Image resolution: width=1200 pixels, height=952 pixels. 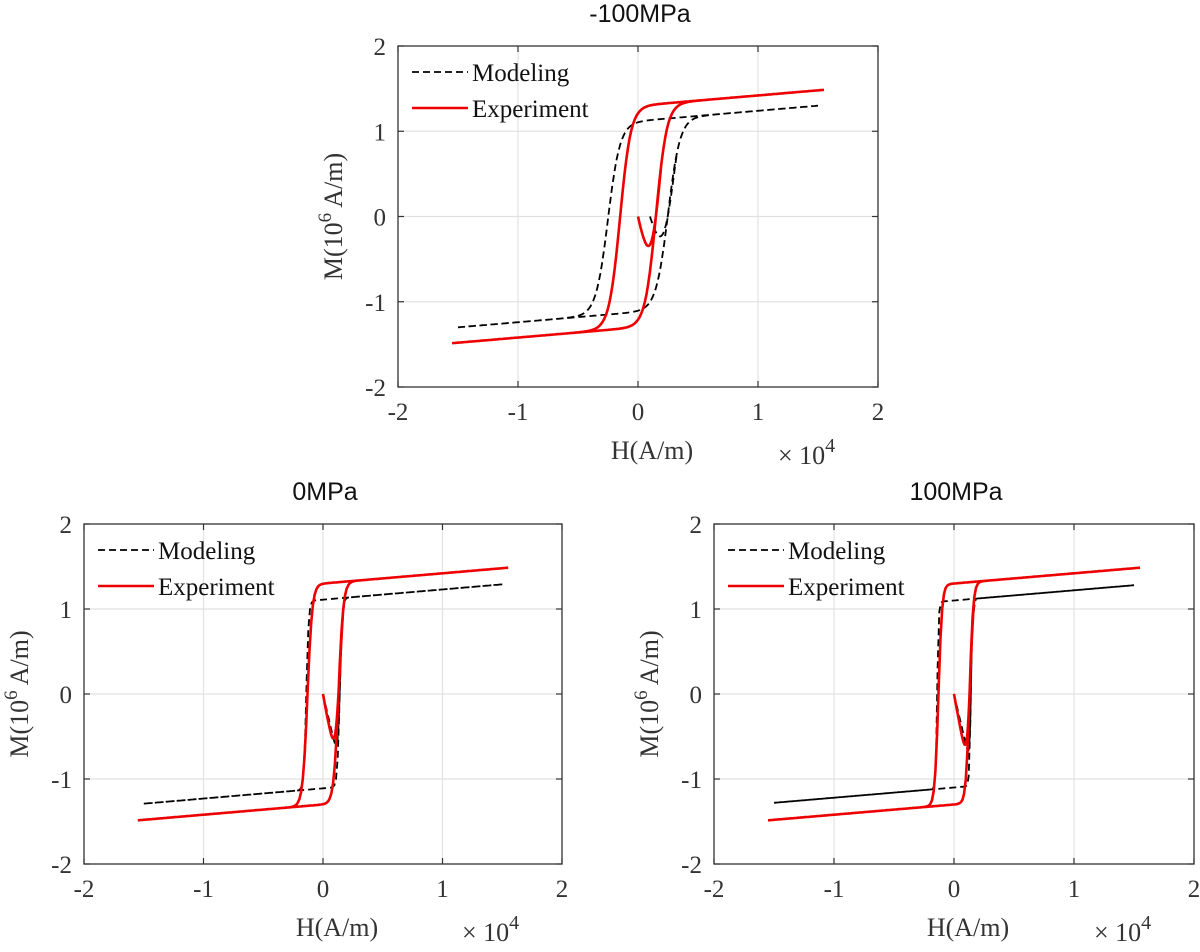 I want to click on chart-title: -100MPa, so click(x=640, y=14).